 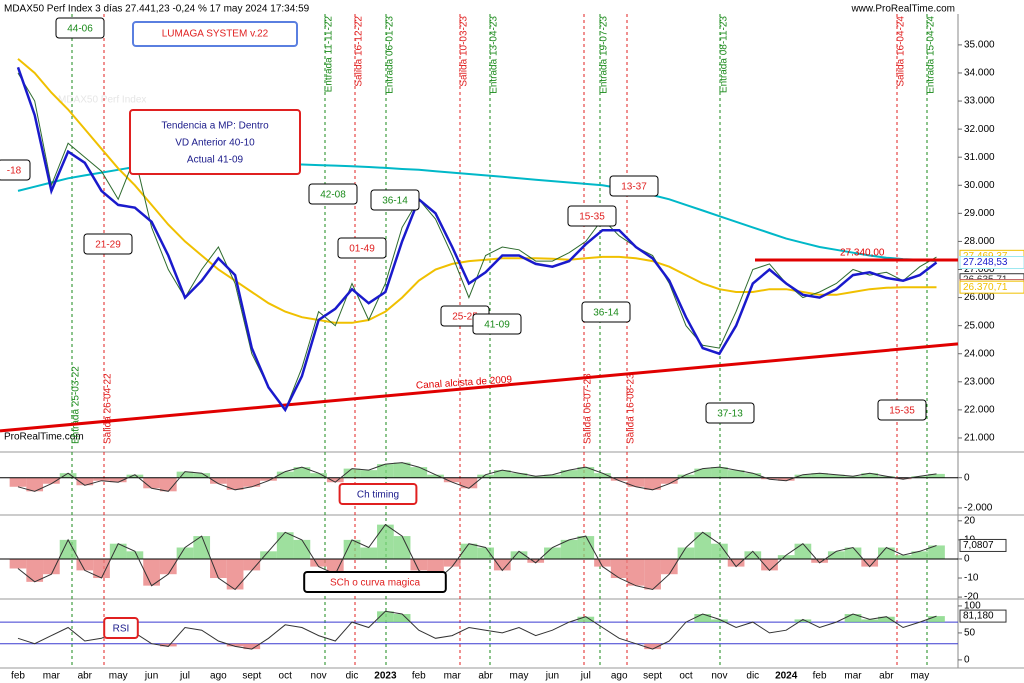 I want to click on y-tick-label: 32.000, so click(x=979, y=129).